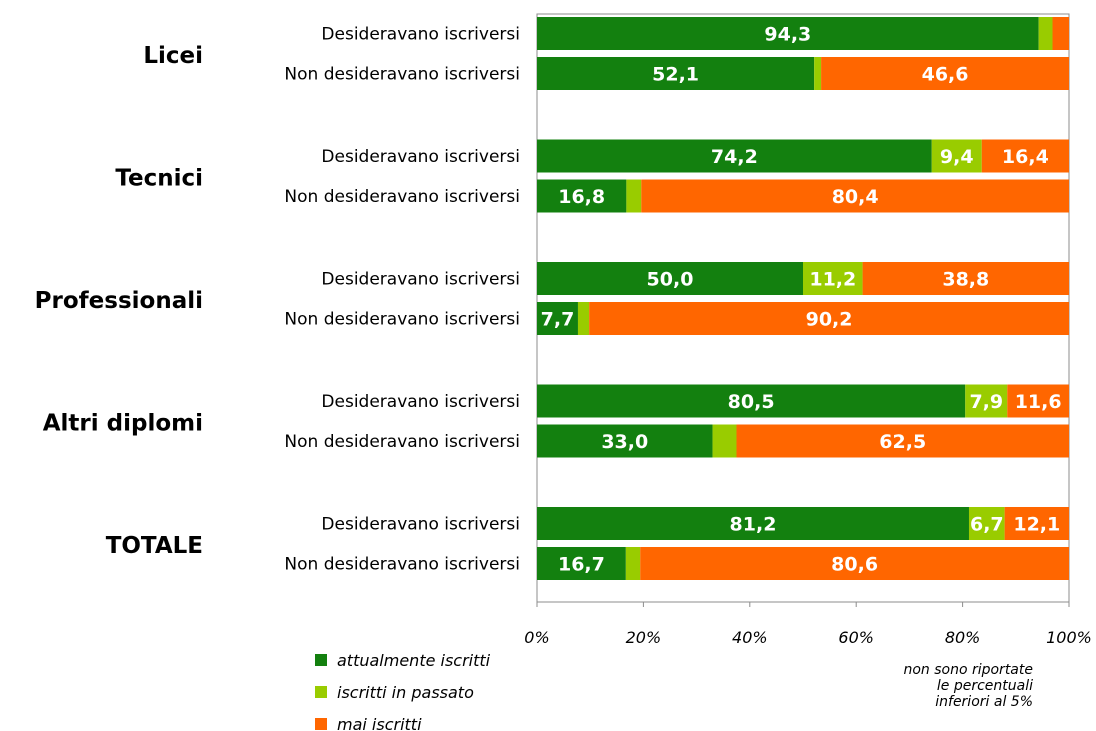  I want to click on data-label: 46,6, so click(945, 75).